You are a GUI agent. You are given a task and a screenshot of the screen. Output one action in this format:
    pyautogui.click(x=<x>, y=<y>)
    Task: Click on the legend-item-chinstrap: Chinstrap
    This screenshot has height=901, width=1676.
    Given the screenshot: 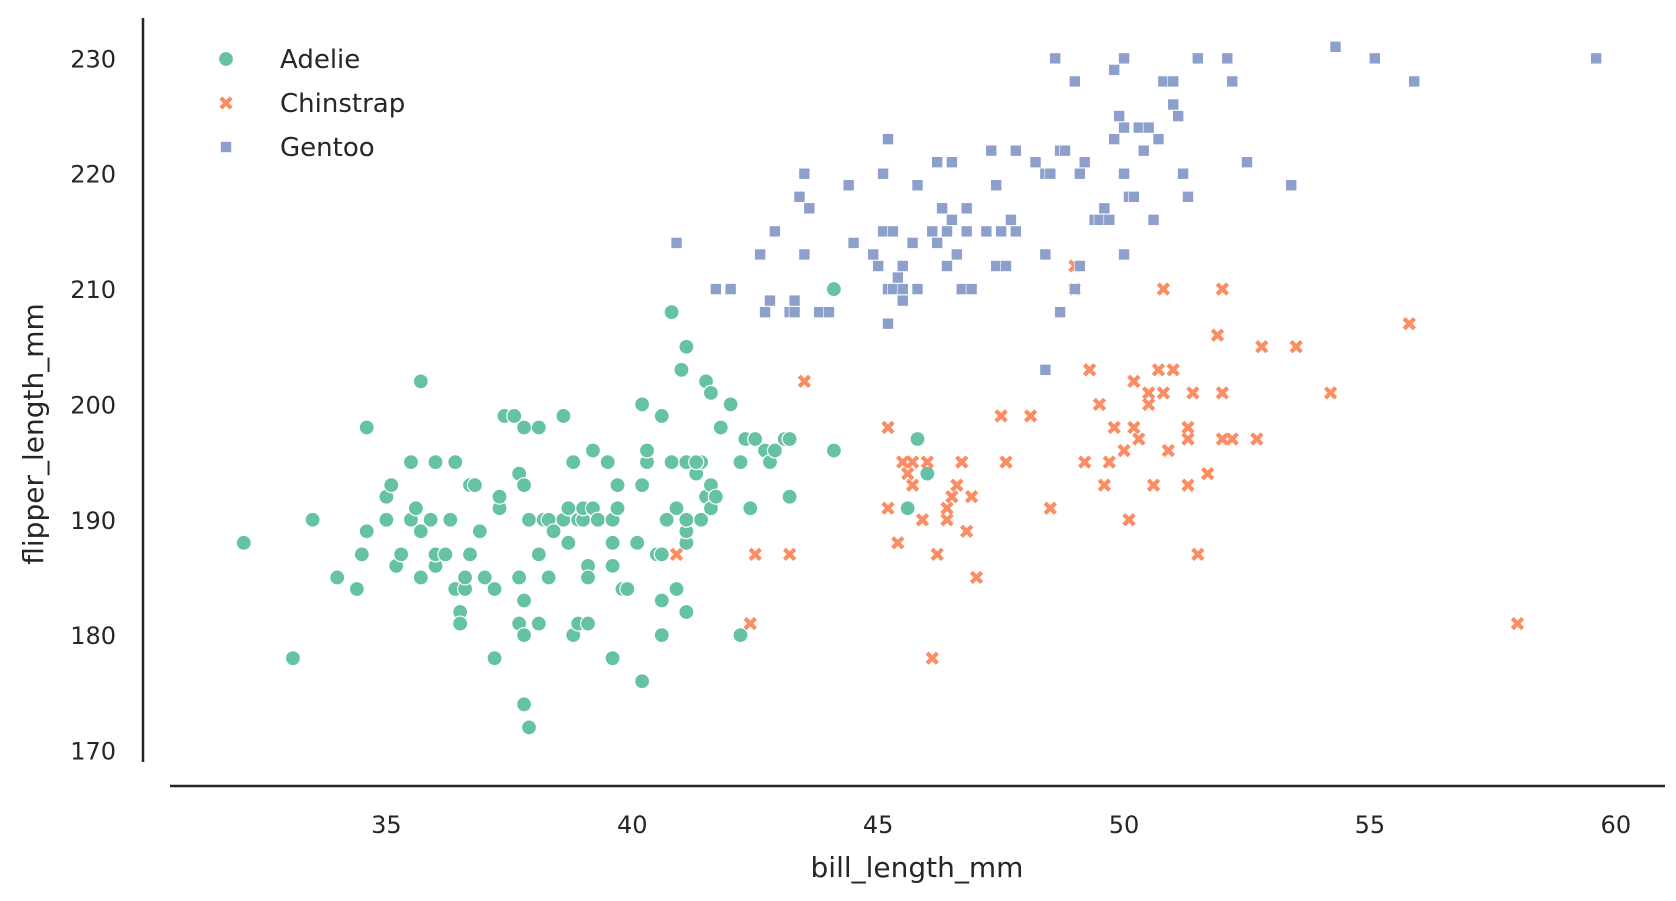 What is the action you would take?
    pyautogui.click(x=312, y=104)
    